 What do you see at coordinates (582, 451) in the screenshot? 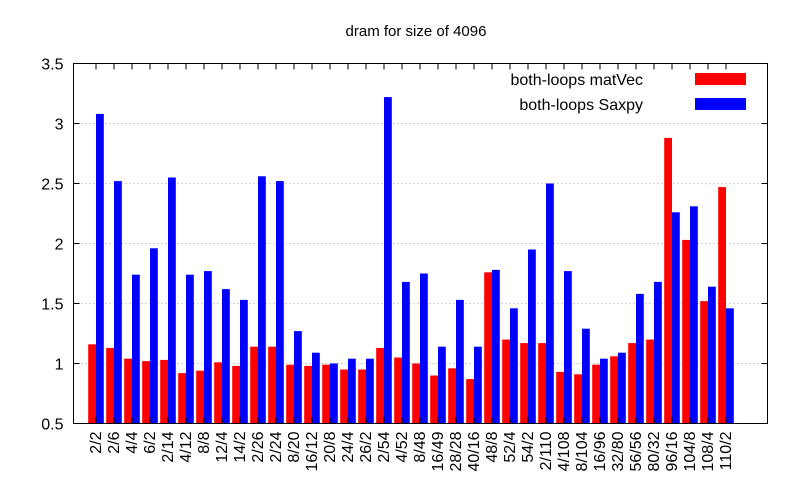
I see `x-tick-label: 8/104` at bounding box center [582, 451].